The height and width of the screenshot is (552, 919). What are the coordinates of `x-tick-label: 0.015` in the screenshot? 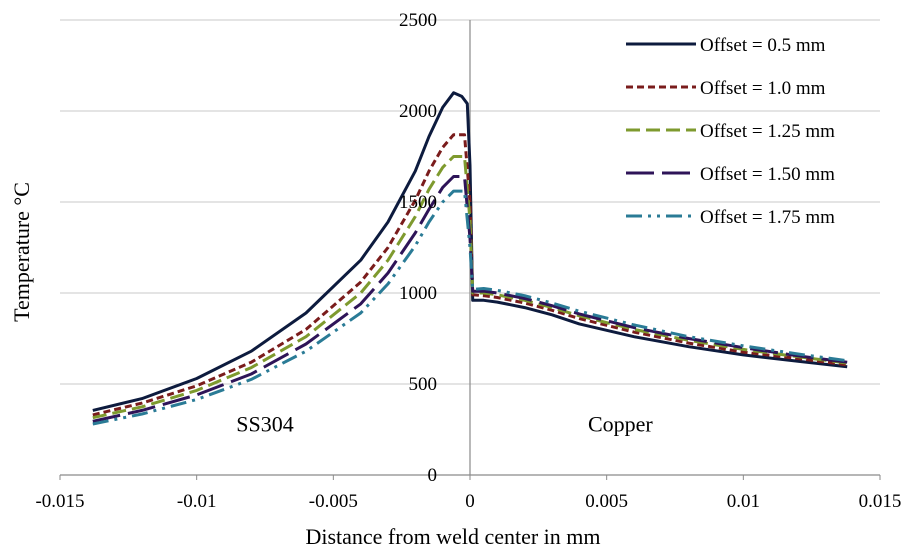 It's located at (880, 501).